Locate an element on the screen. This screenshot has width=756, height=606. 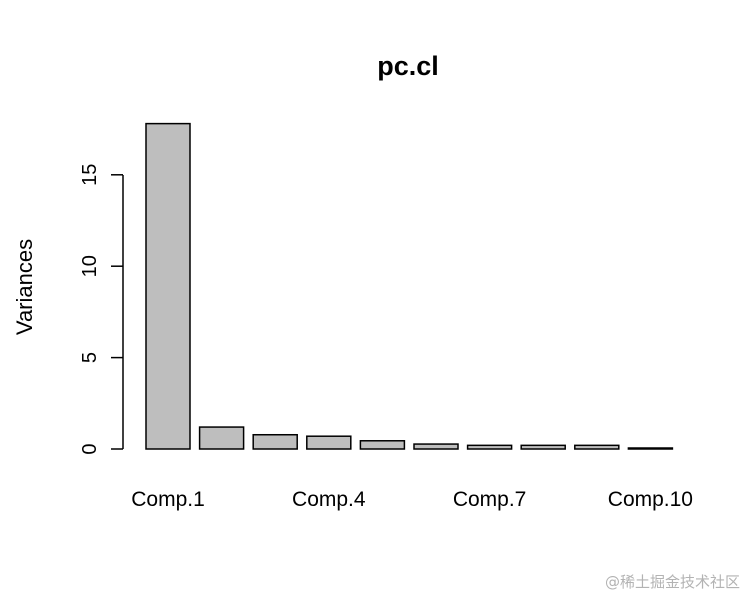
x-tick-label: Comp.10 is located at coordinates (650, 499).